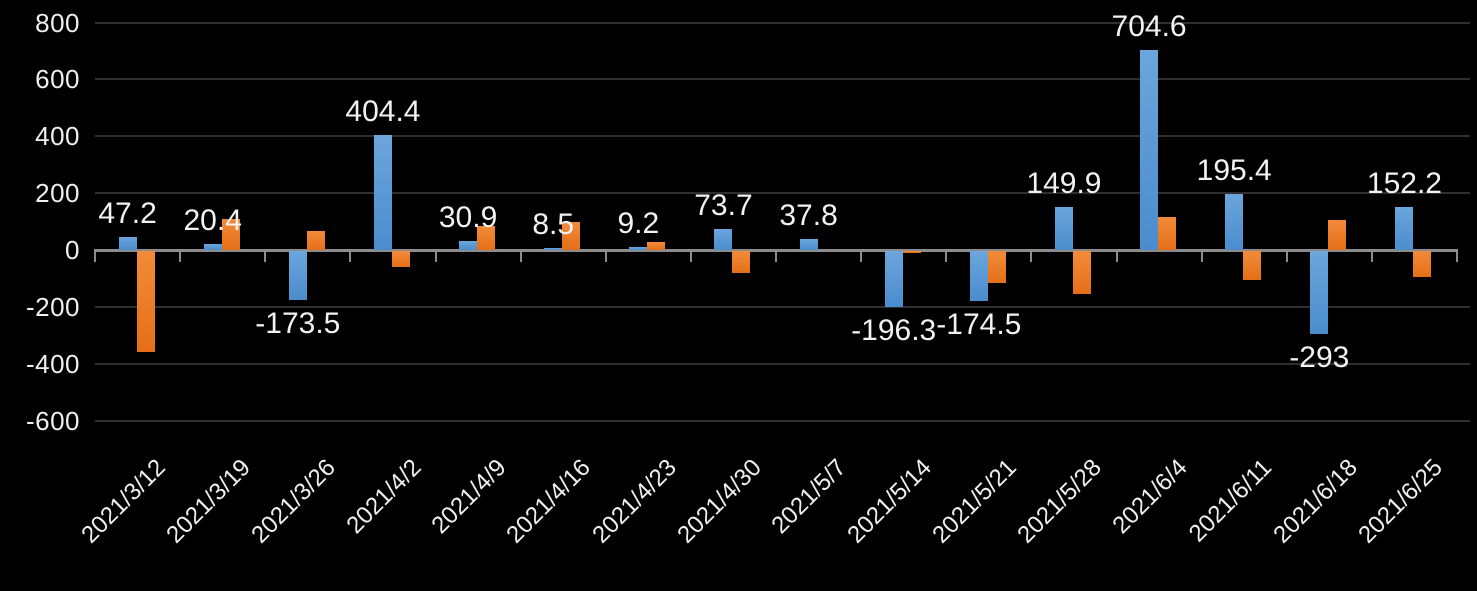 The height and width of the screenshot is (591, 1477). I want to click on y-tick-label: 200, so click(57, 193).